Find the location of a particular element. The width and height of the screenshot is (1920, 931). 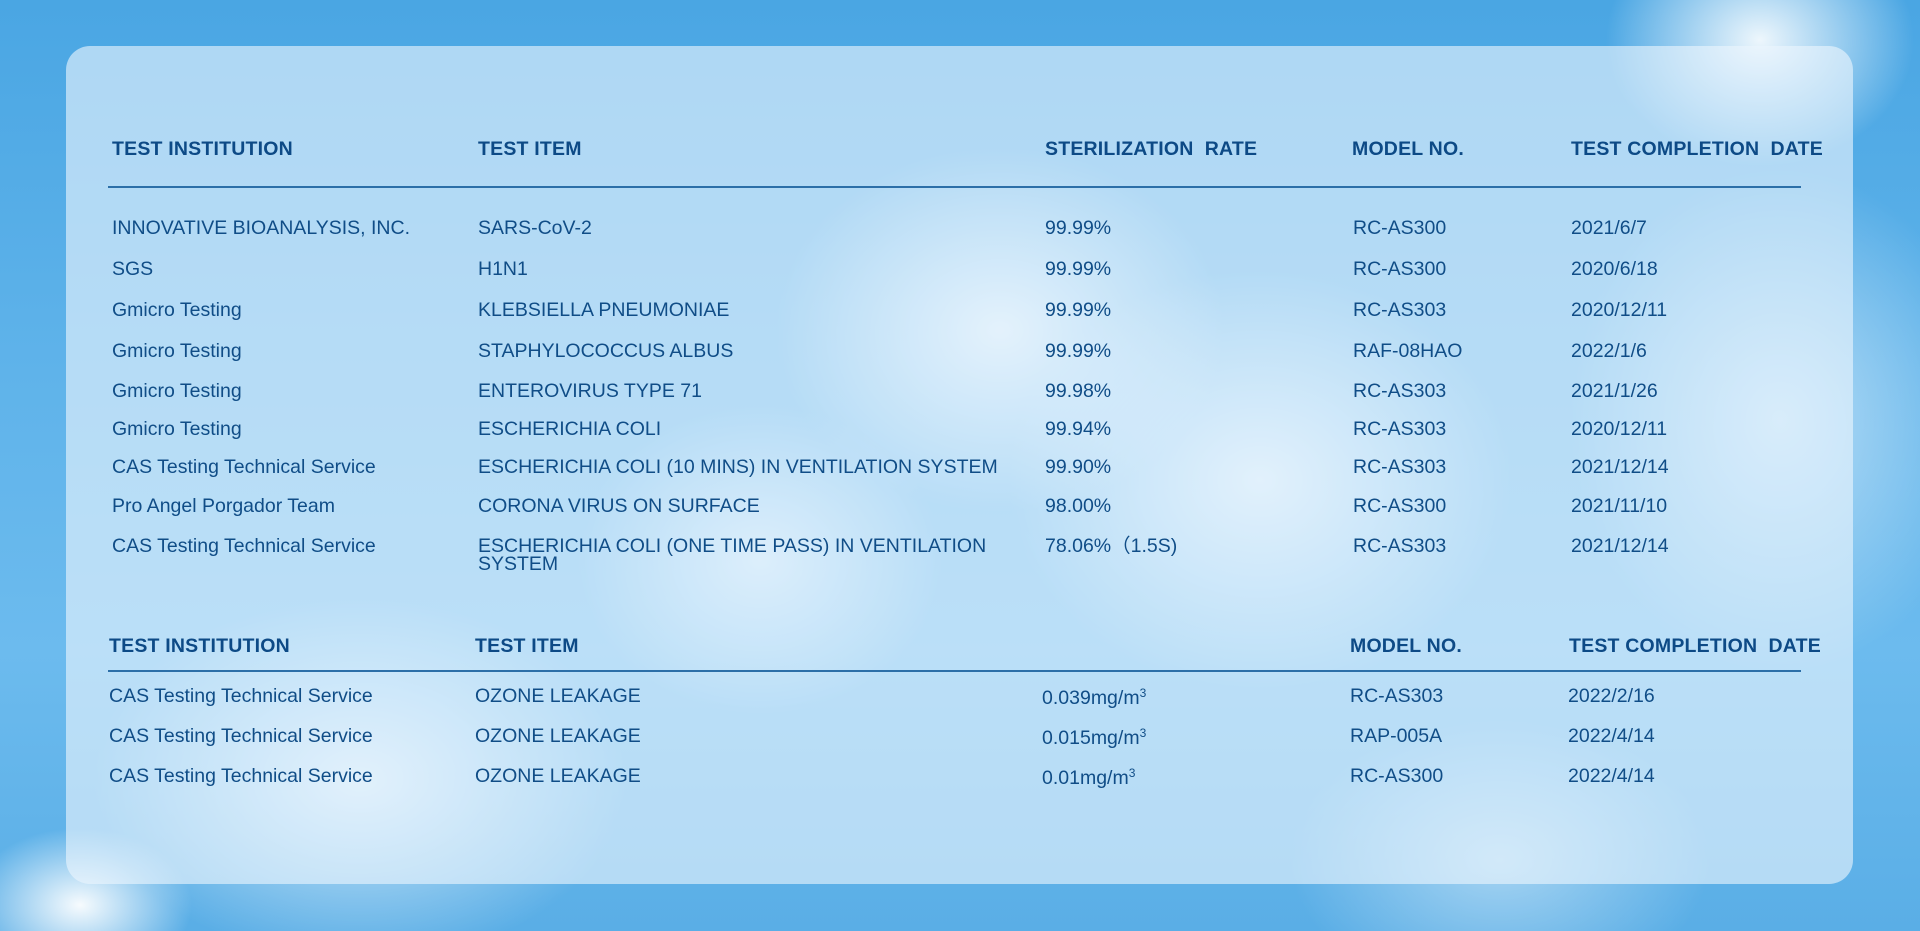

table2-header-divider is located at coordinates (954, 671).